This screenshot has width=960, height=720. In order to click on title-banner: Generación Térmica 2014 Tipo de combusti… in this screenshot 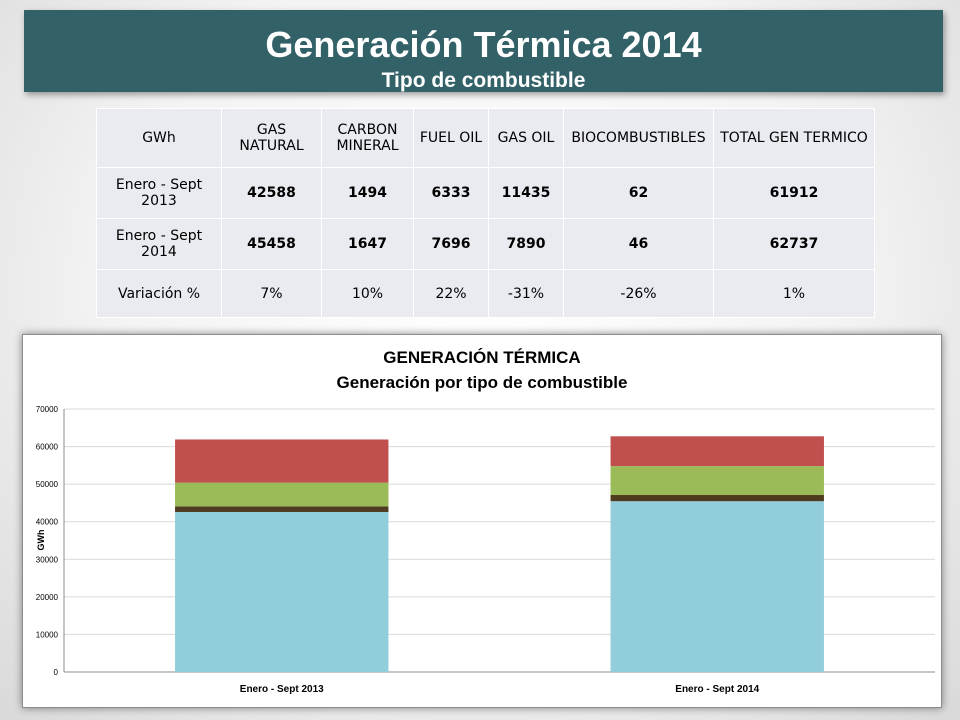, I will do `click(483, 51)`.